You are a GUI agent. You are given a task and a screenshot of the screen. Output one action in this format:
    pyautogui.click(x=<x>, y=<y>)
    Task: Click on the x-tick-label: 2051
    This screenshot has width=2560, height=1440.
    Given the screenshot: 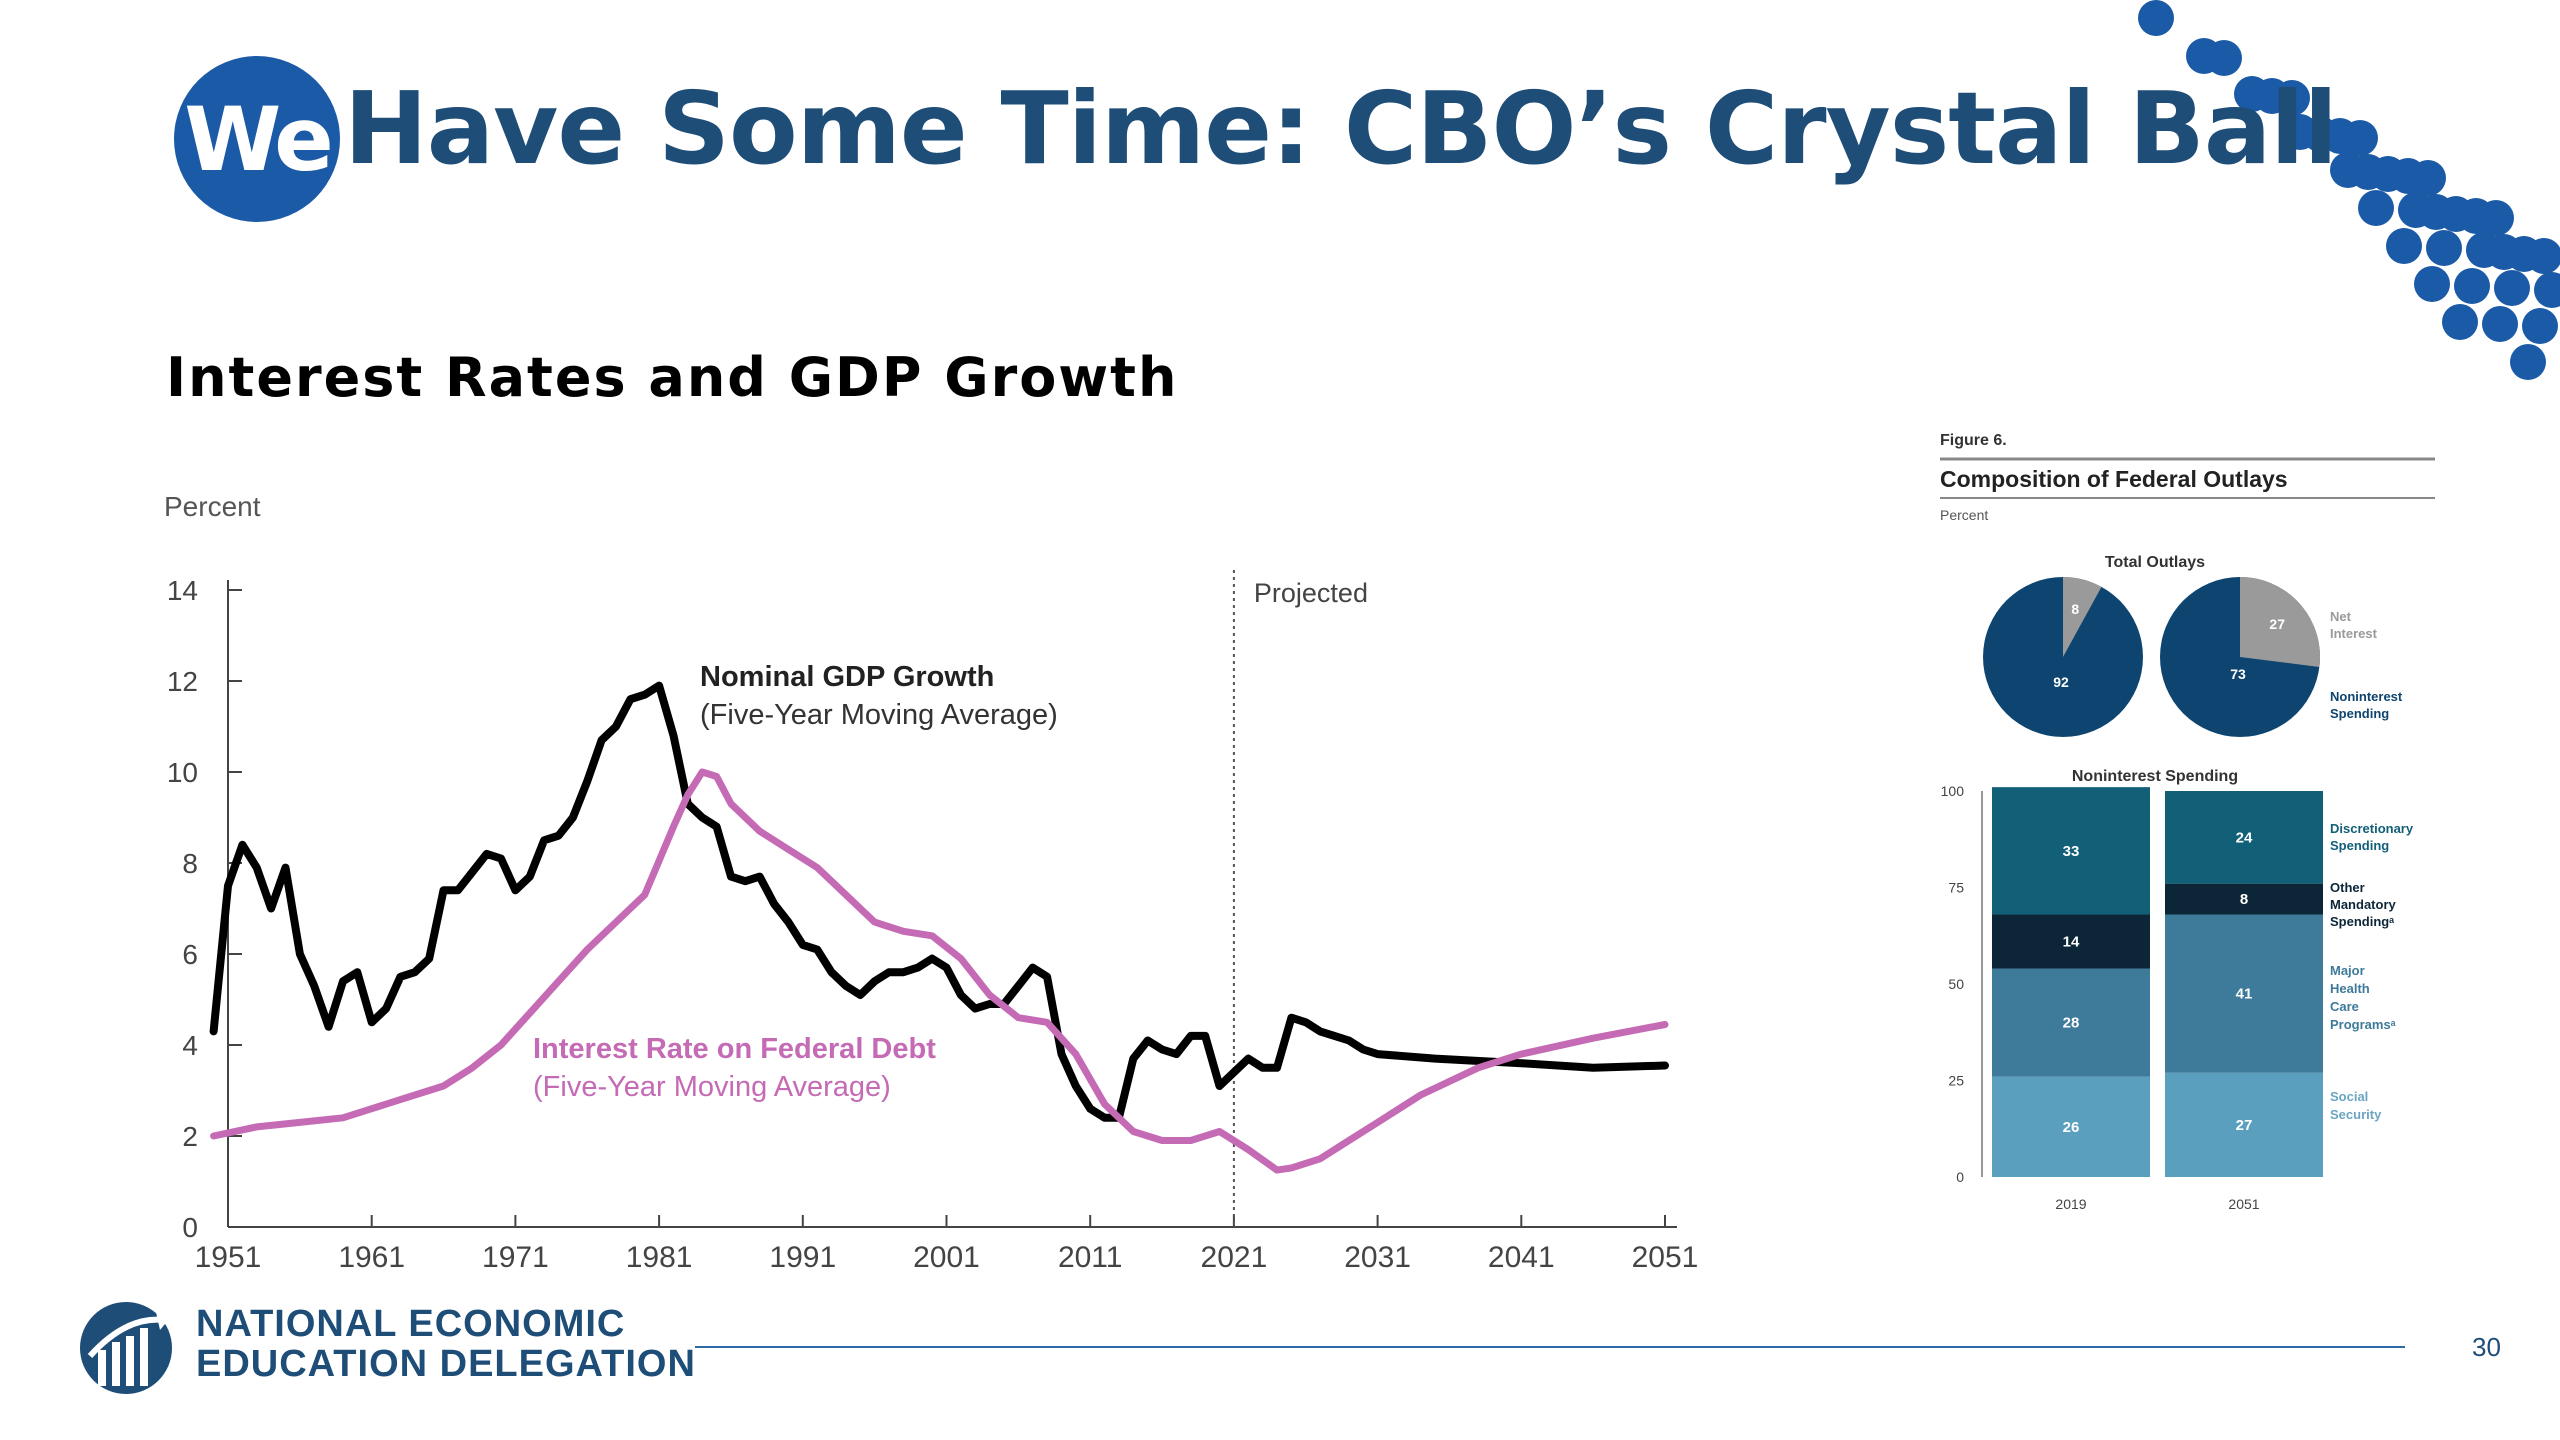 What is the action you would take?
    pyautogui.click(x=1665, y=1257)
    